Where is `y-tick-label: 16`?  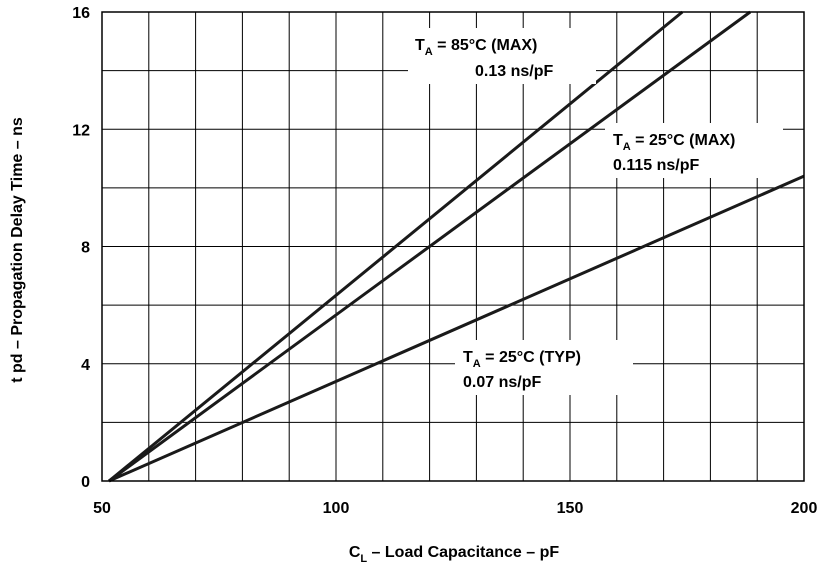
y-tick-label: 16 is located at coordinates (81, 13).